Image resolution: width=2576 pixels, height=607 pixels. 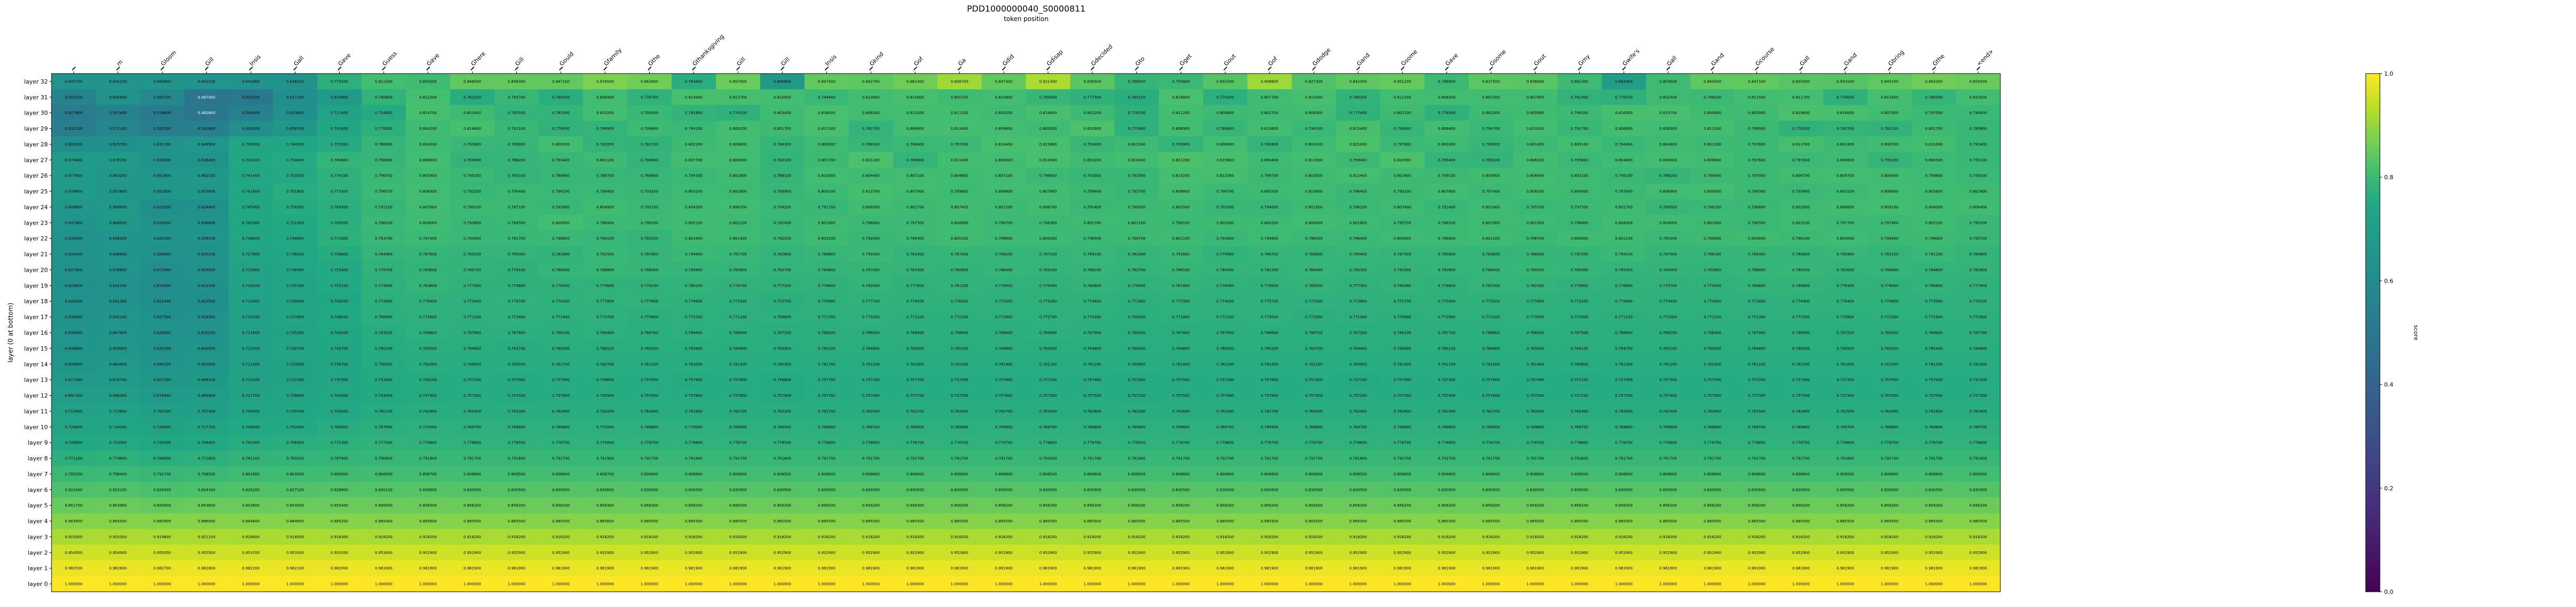 What do you see at coordinates (1845, 97) in the screenshot?
I see `cell-value-label: 0.774000` at bounding box center [1845, 97].